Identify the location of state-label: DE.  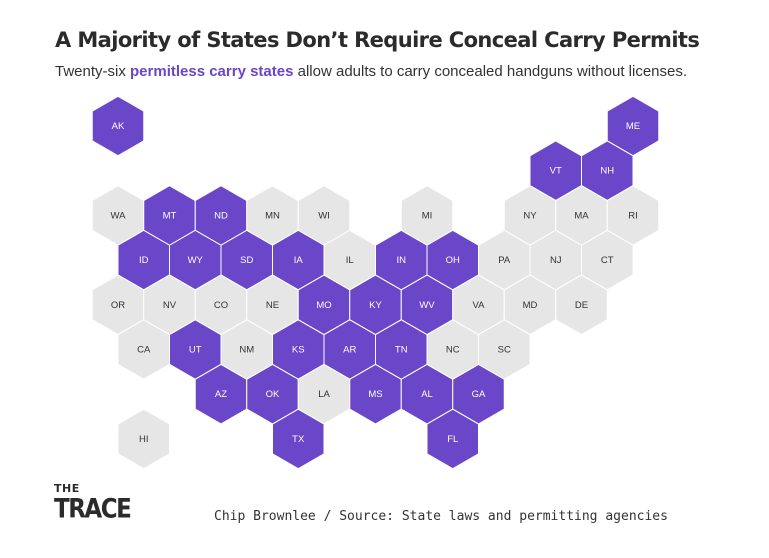
(581, 305).